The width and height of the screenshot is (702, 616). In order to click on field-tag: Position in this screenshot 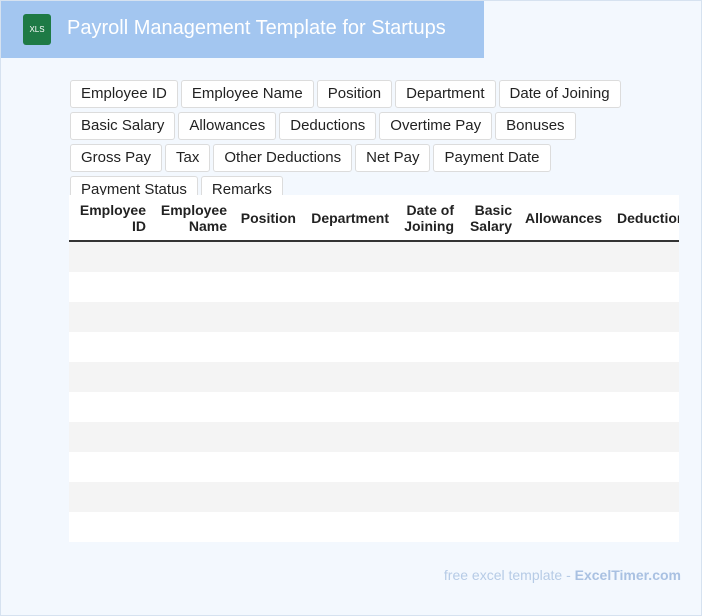, I will do `click(354, 94)`.